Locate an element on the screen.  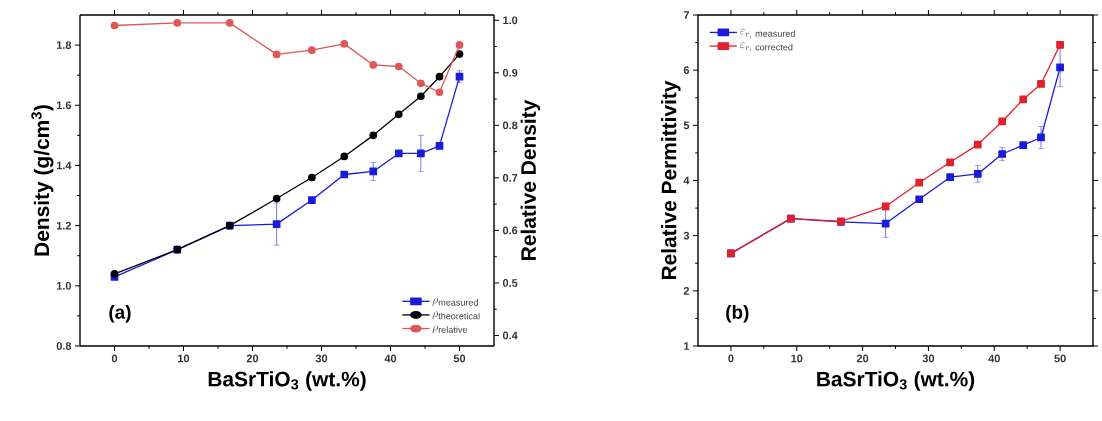
y2-tick-label: 0.6 is located at coordinates (510, 230).